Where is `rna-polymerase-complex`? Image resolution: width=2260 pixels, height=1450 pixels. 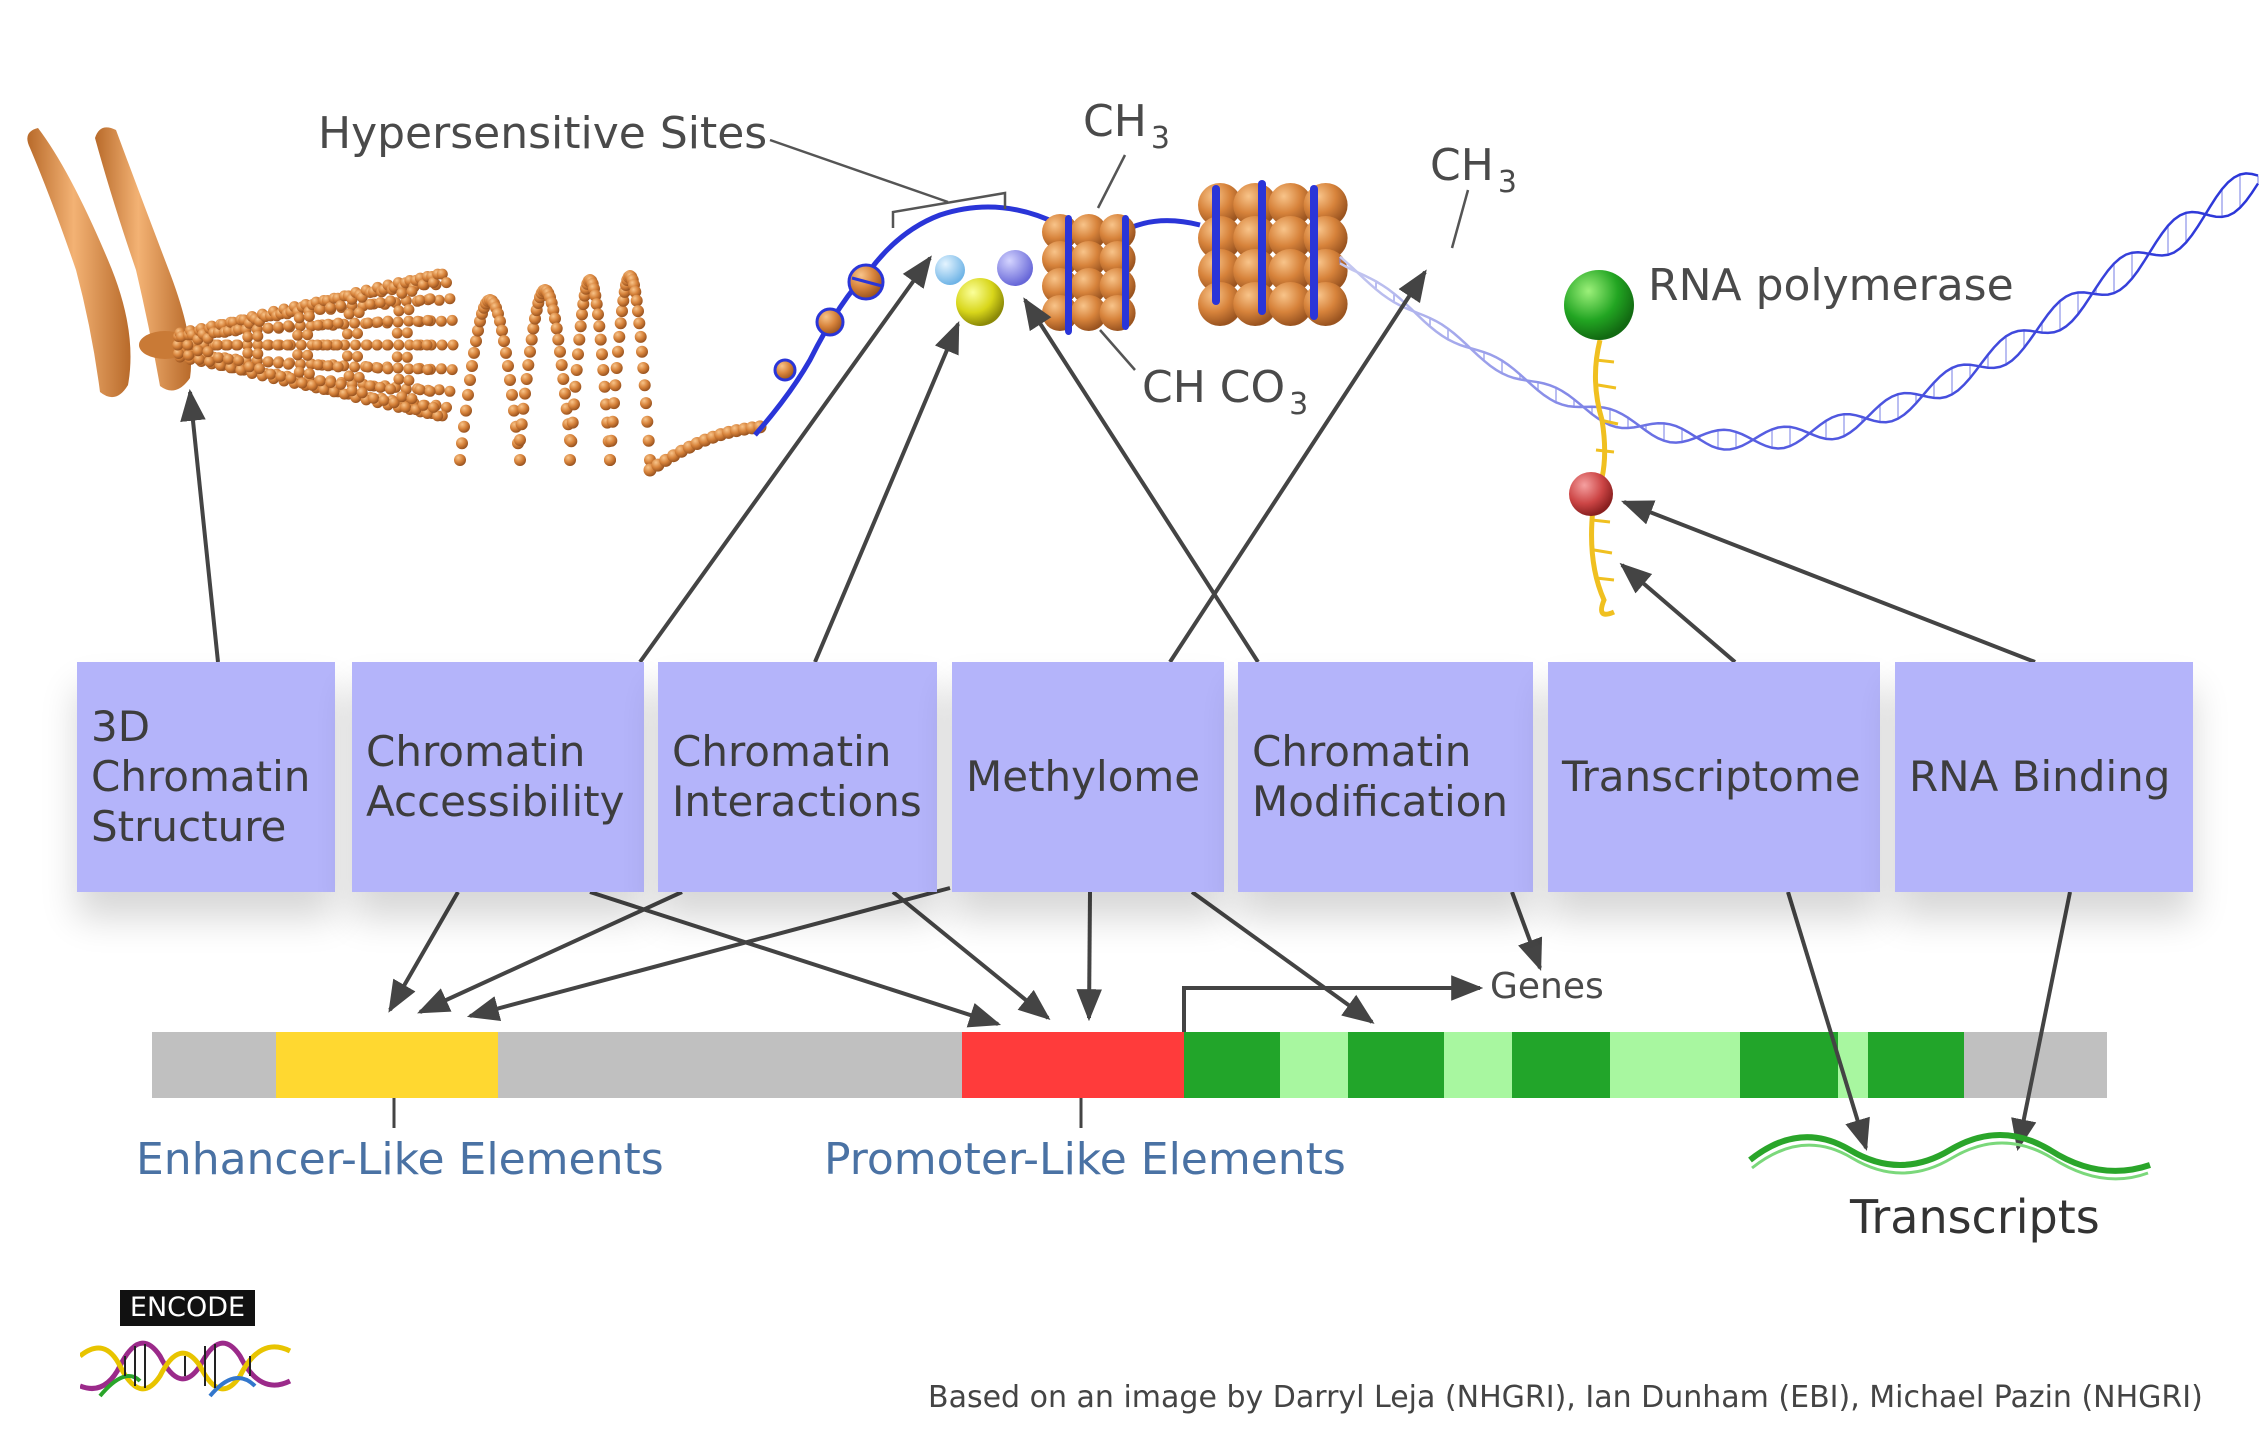 rna-polymerase-complex is located at coordinates (1599, 443).